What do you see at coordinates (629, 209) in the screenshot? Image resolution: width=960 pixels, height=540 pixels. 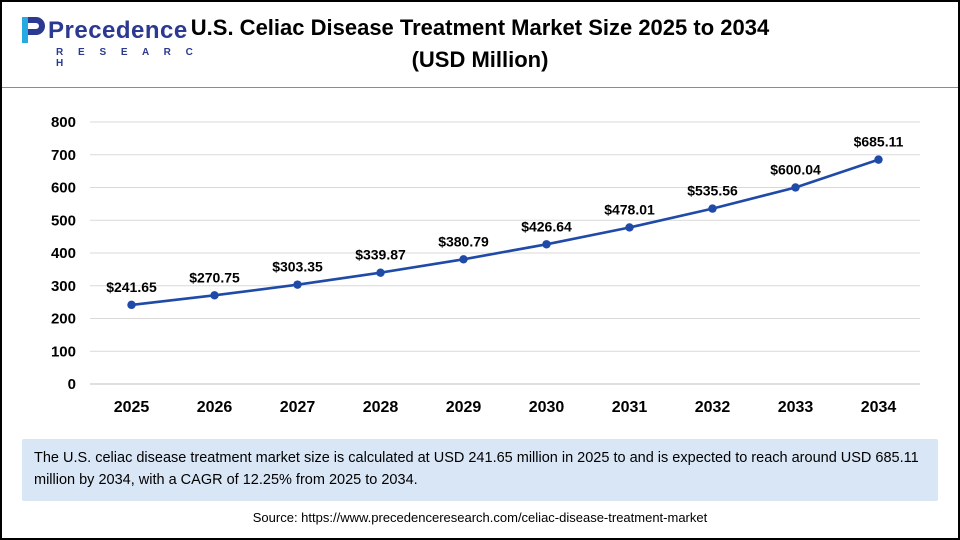 I see `data-point-label: $478.01` at bounding box center [629, 209].